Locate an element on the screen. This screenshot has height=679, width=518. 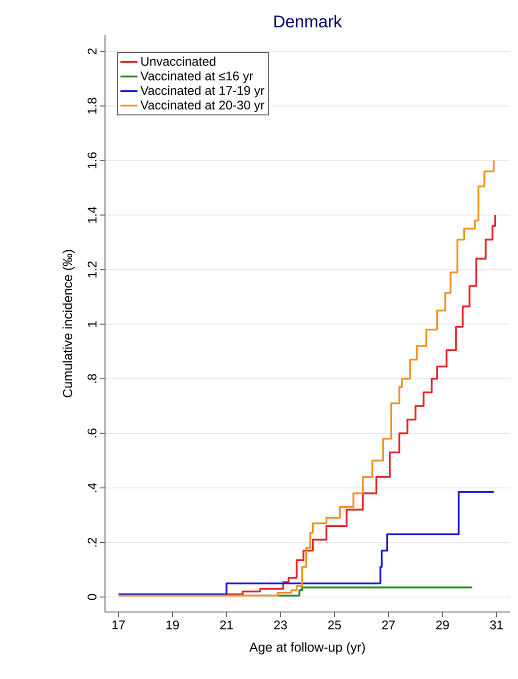
y-tick-label: 1.6 is located at coordinates (92, 160).